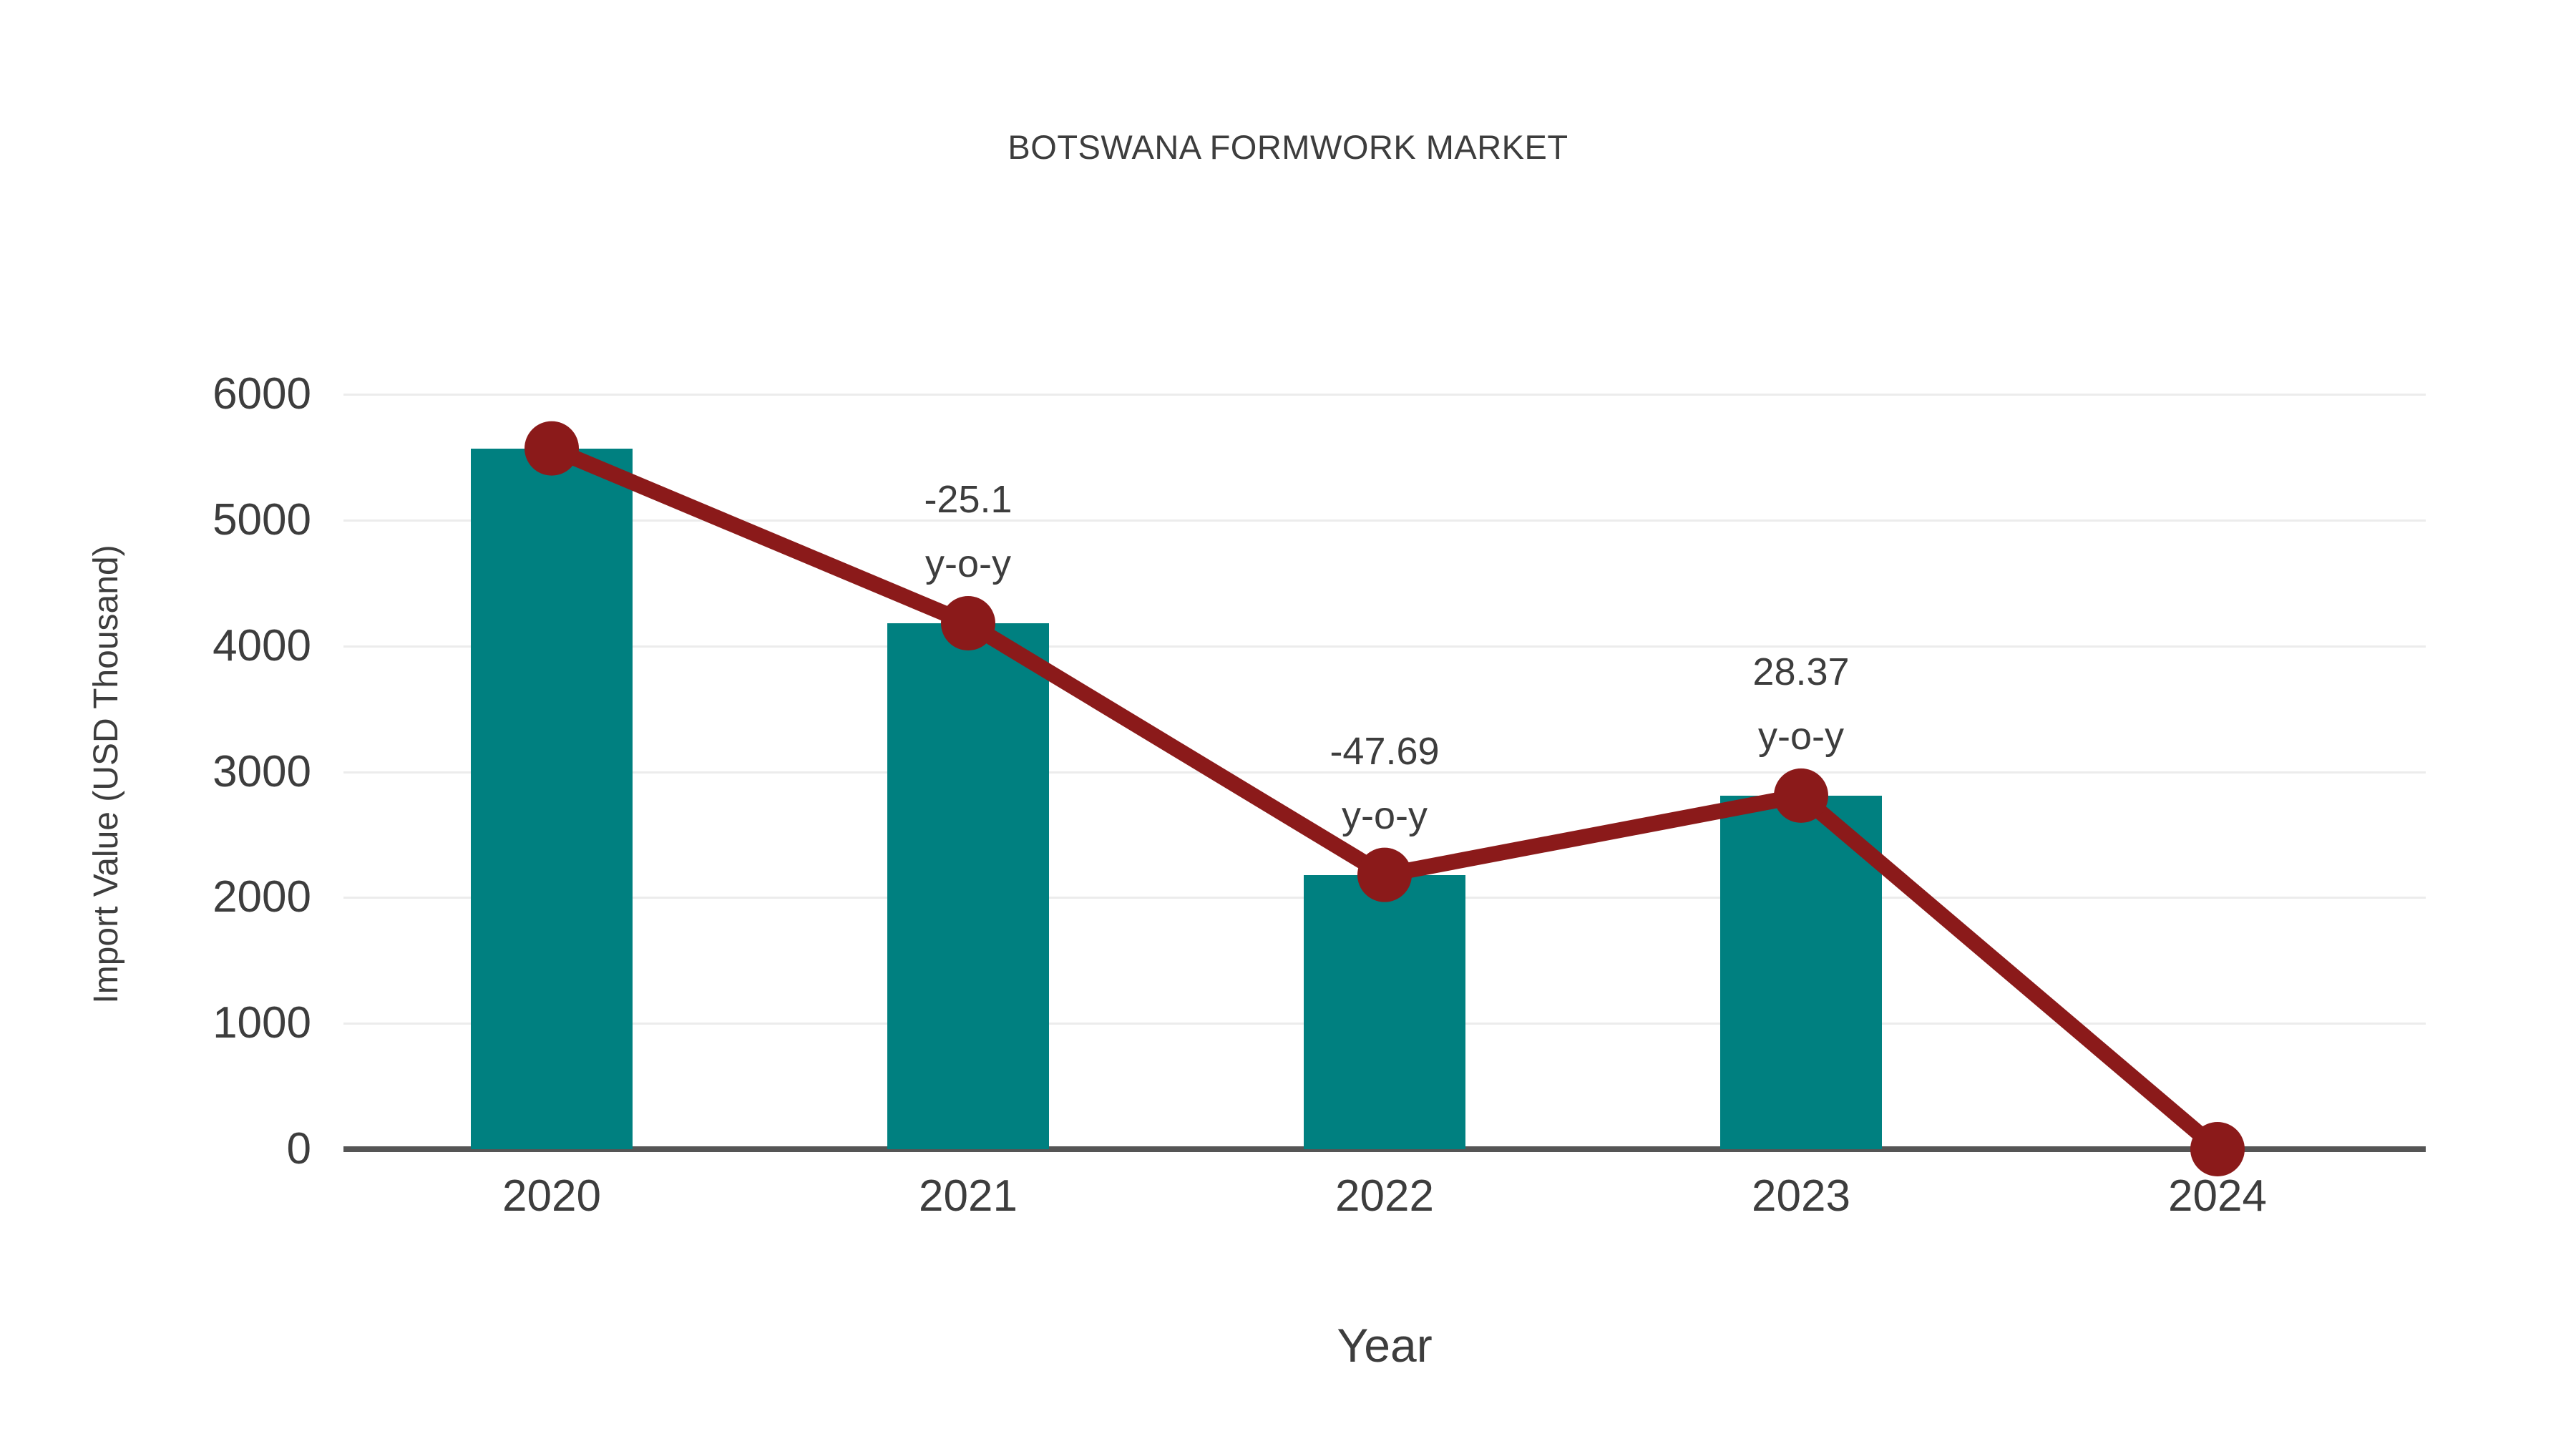 Image resolution: width=2576 pixels, height=1449 pixels. I want to click on annotation-2021: -25.1 y-o-y, so click(968, 531).